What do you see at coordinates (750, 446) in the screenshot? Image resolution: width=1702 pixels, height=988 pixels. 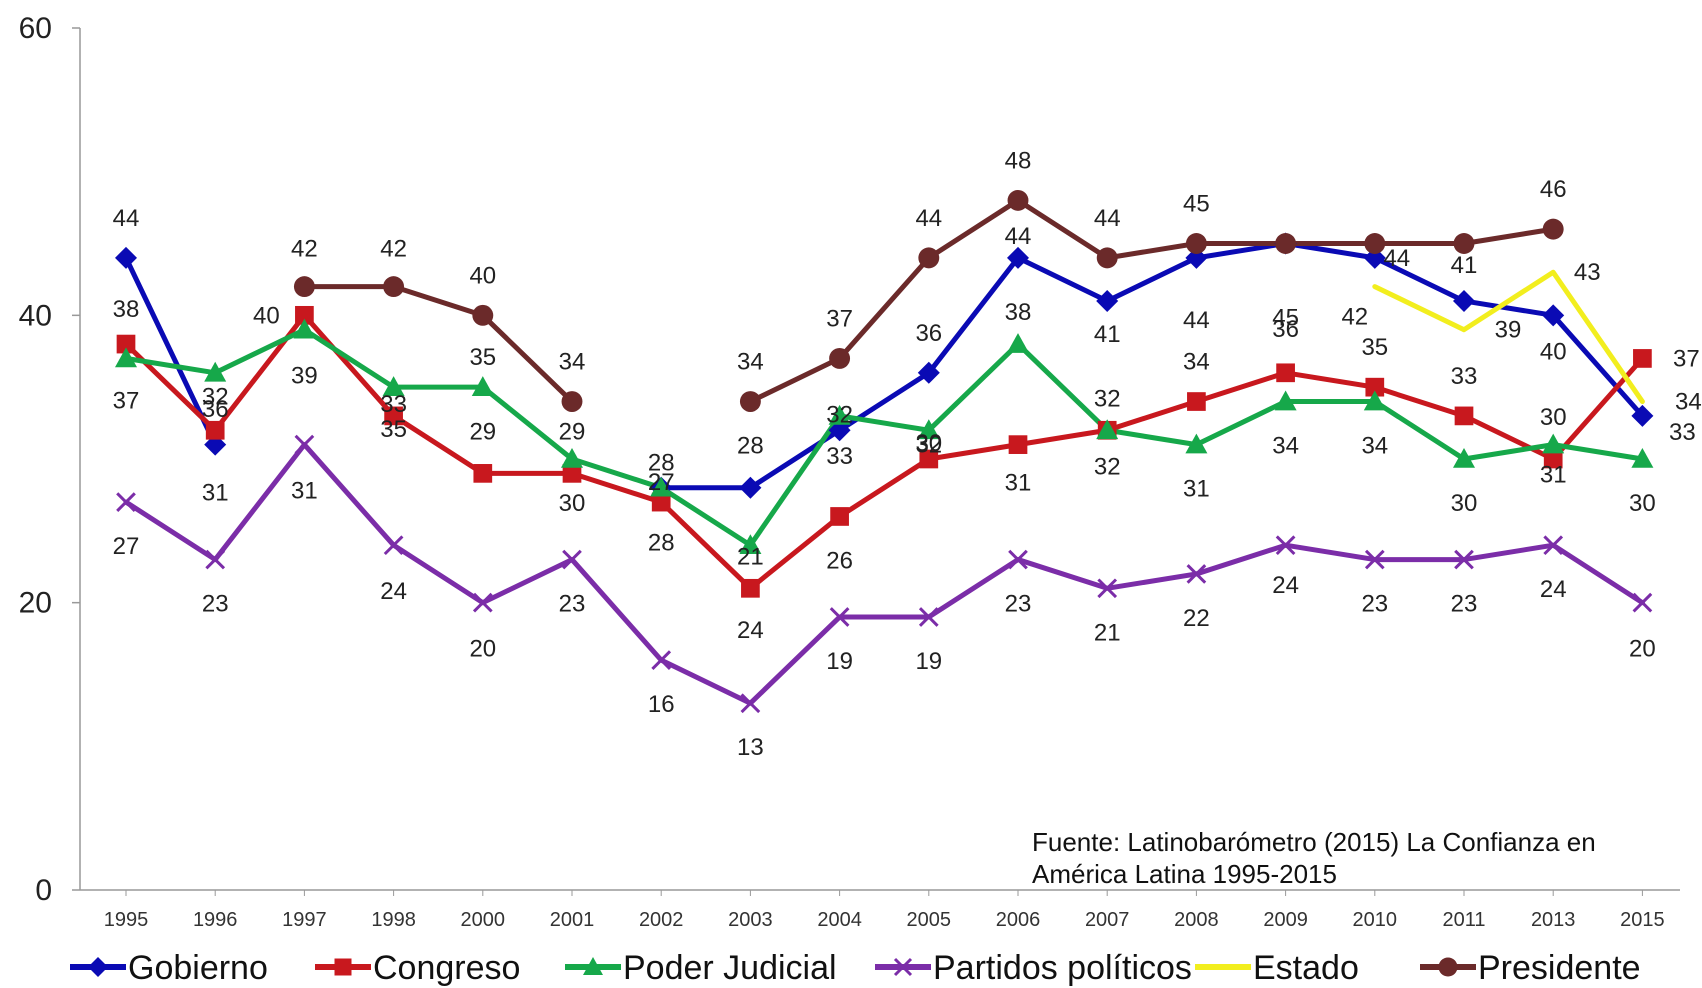 I see `data-label: 28` at bounding box center [750, 446].